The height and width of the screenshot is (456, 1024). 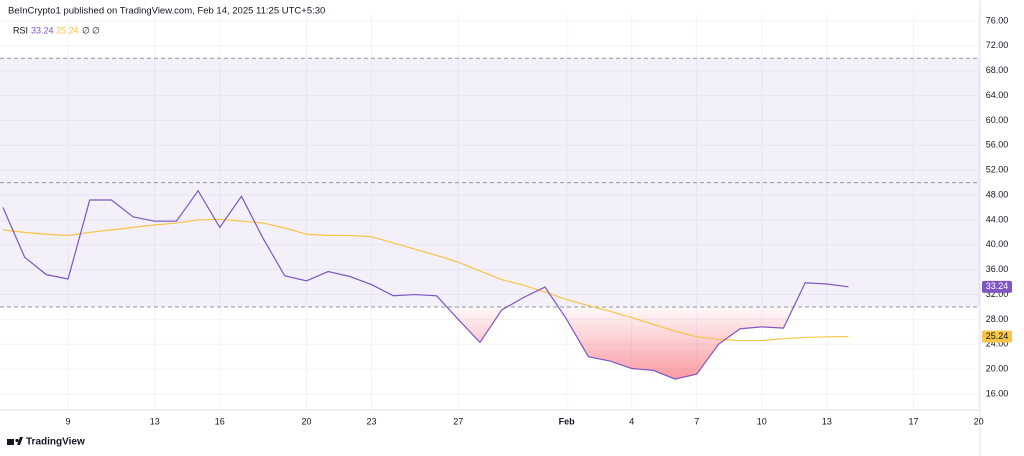 I want to click on x-tick-label: 4, so click(x=631, y=421).